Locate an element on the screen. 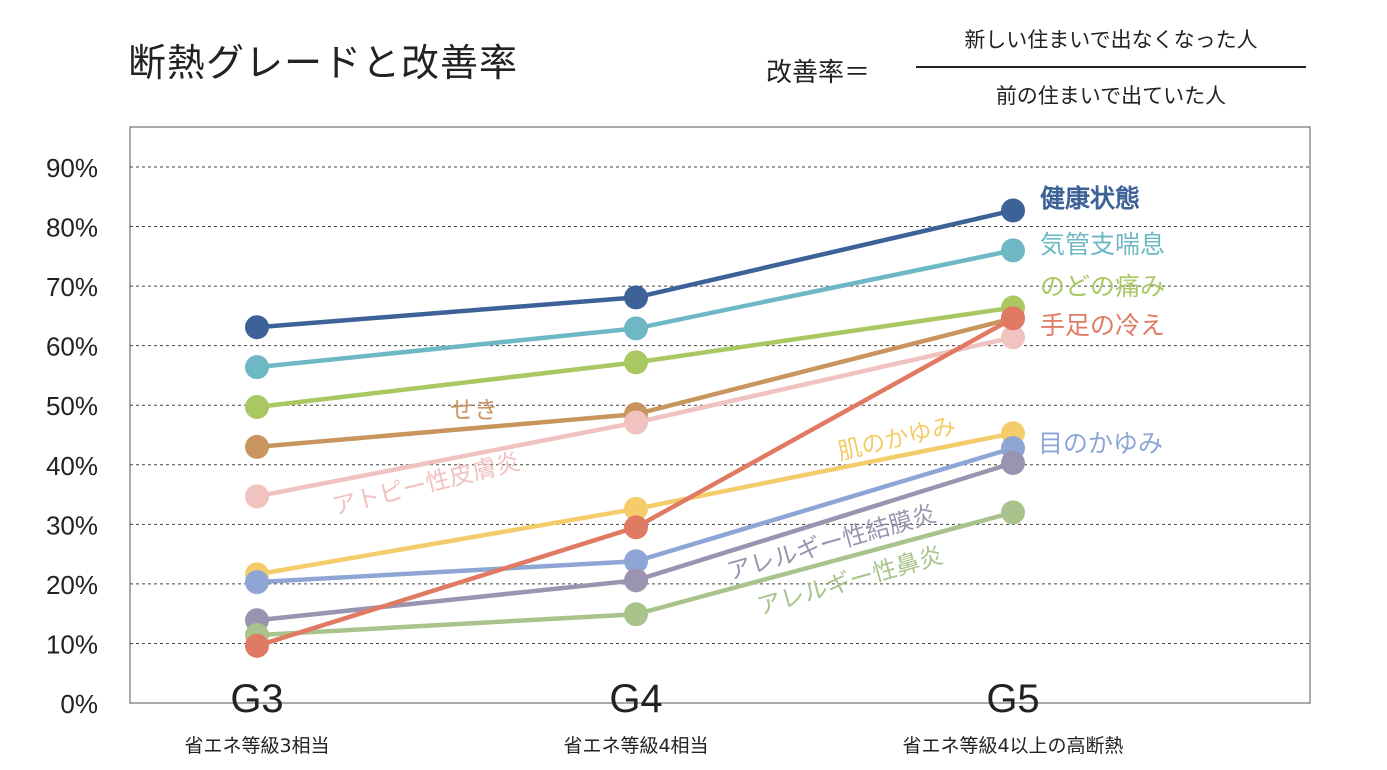 This screenshot has width=1387, height=770. x-category-sublabel: 省エネ等級4相当 is located at coordinates (635, 746).